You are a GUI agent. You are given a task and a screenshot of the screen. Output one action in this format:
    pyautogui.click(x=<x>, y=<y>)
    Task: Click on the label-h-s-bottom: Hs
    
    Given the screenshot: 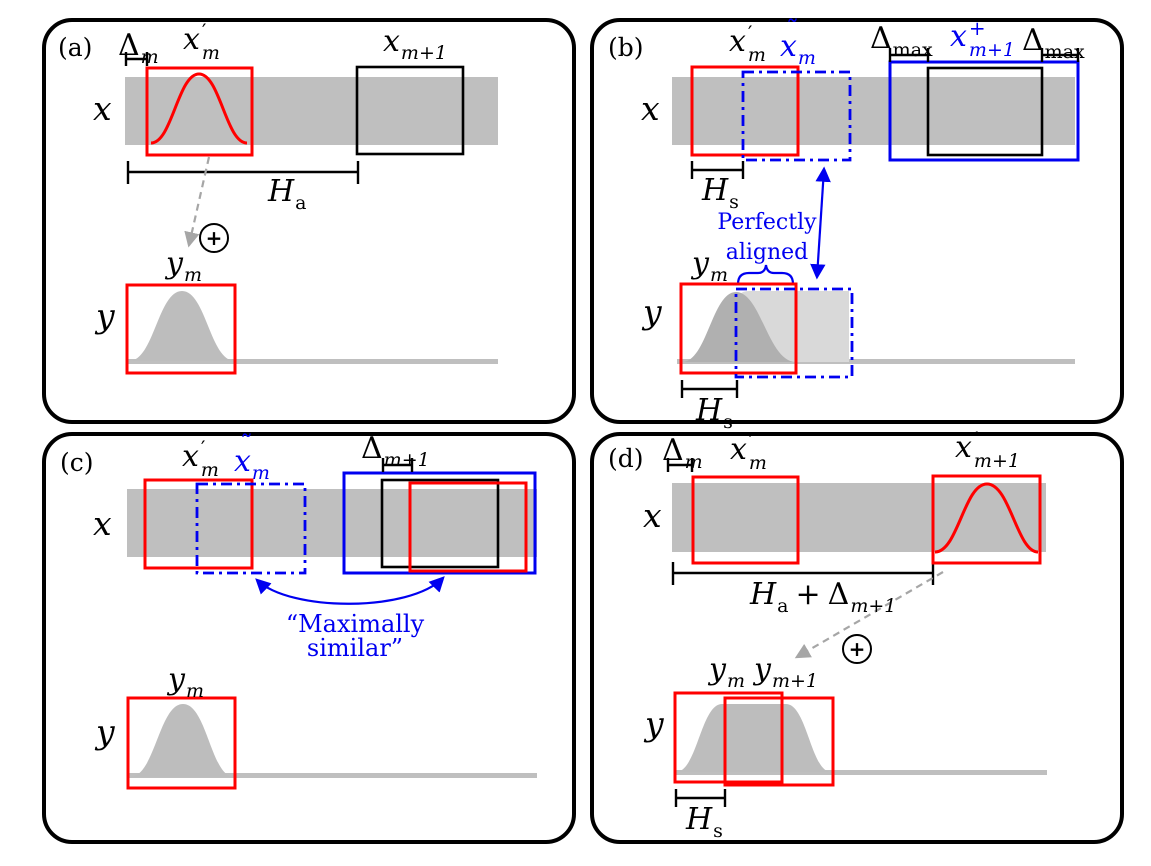 What is the action you would take?
    pyautogui.click(x=714, y=413)
    